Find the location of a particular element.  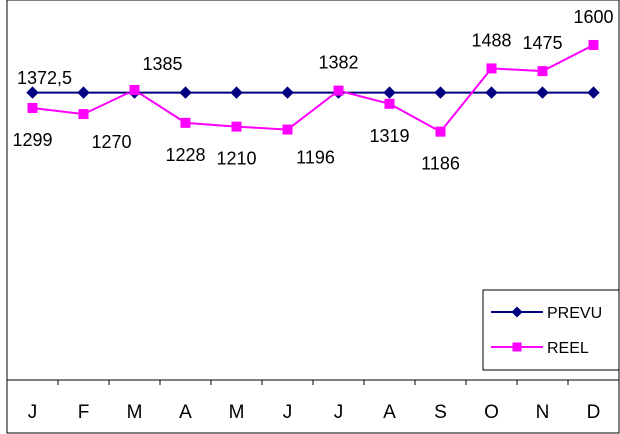

data-label-reel-6: 1382 is located at coordinates (338, 63).